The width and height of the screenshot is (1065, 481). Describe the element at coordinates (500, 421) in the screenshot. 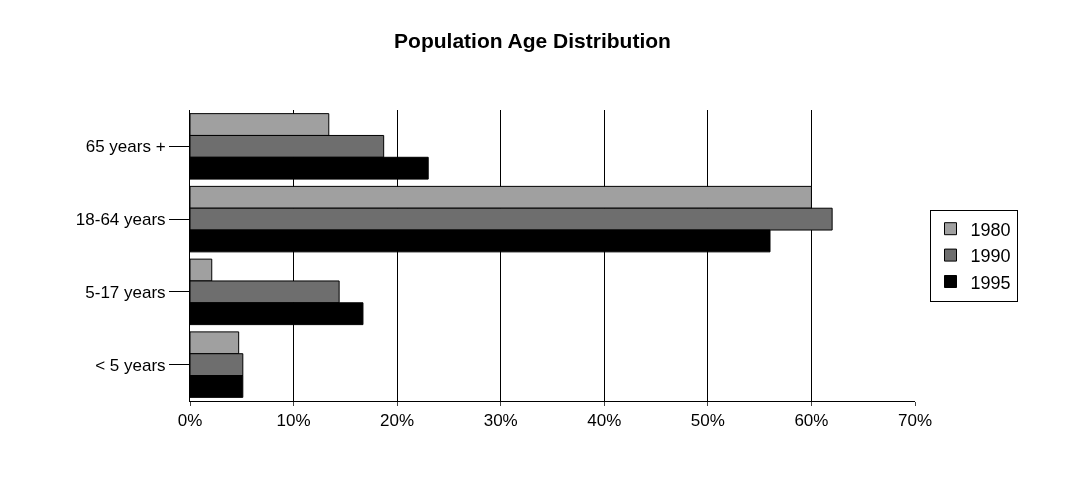

I see `x-tick-label: 30%` at that location.